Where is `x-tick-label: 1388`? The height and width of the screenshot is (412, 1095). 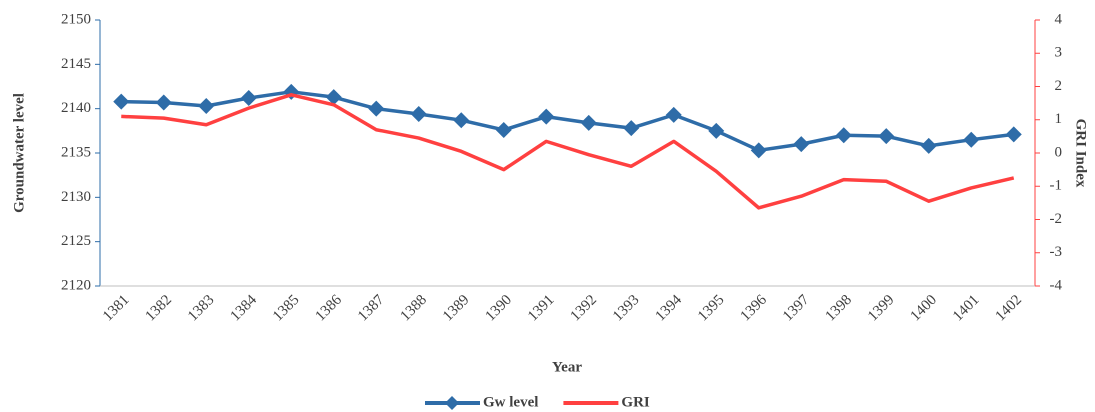
x-tick-label: 1388 is located at coordinates (413, 308).